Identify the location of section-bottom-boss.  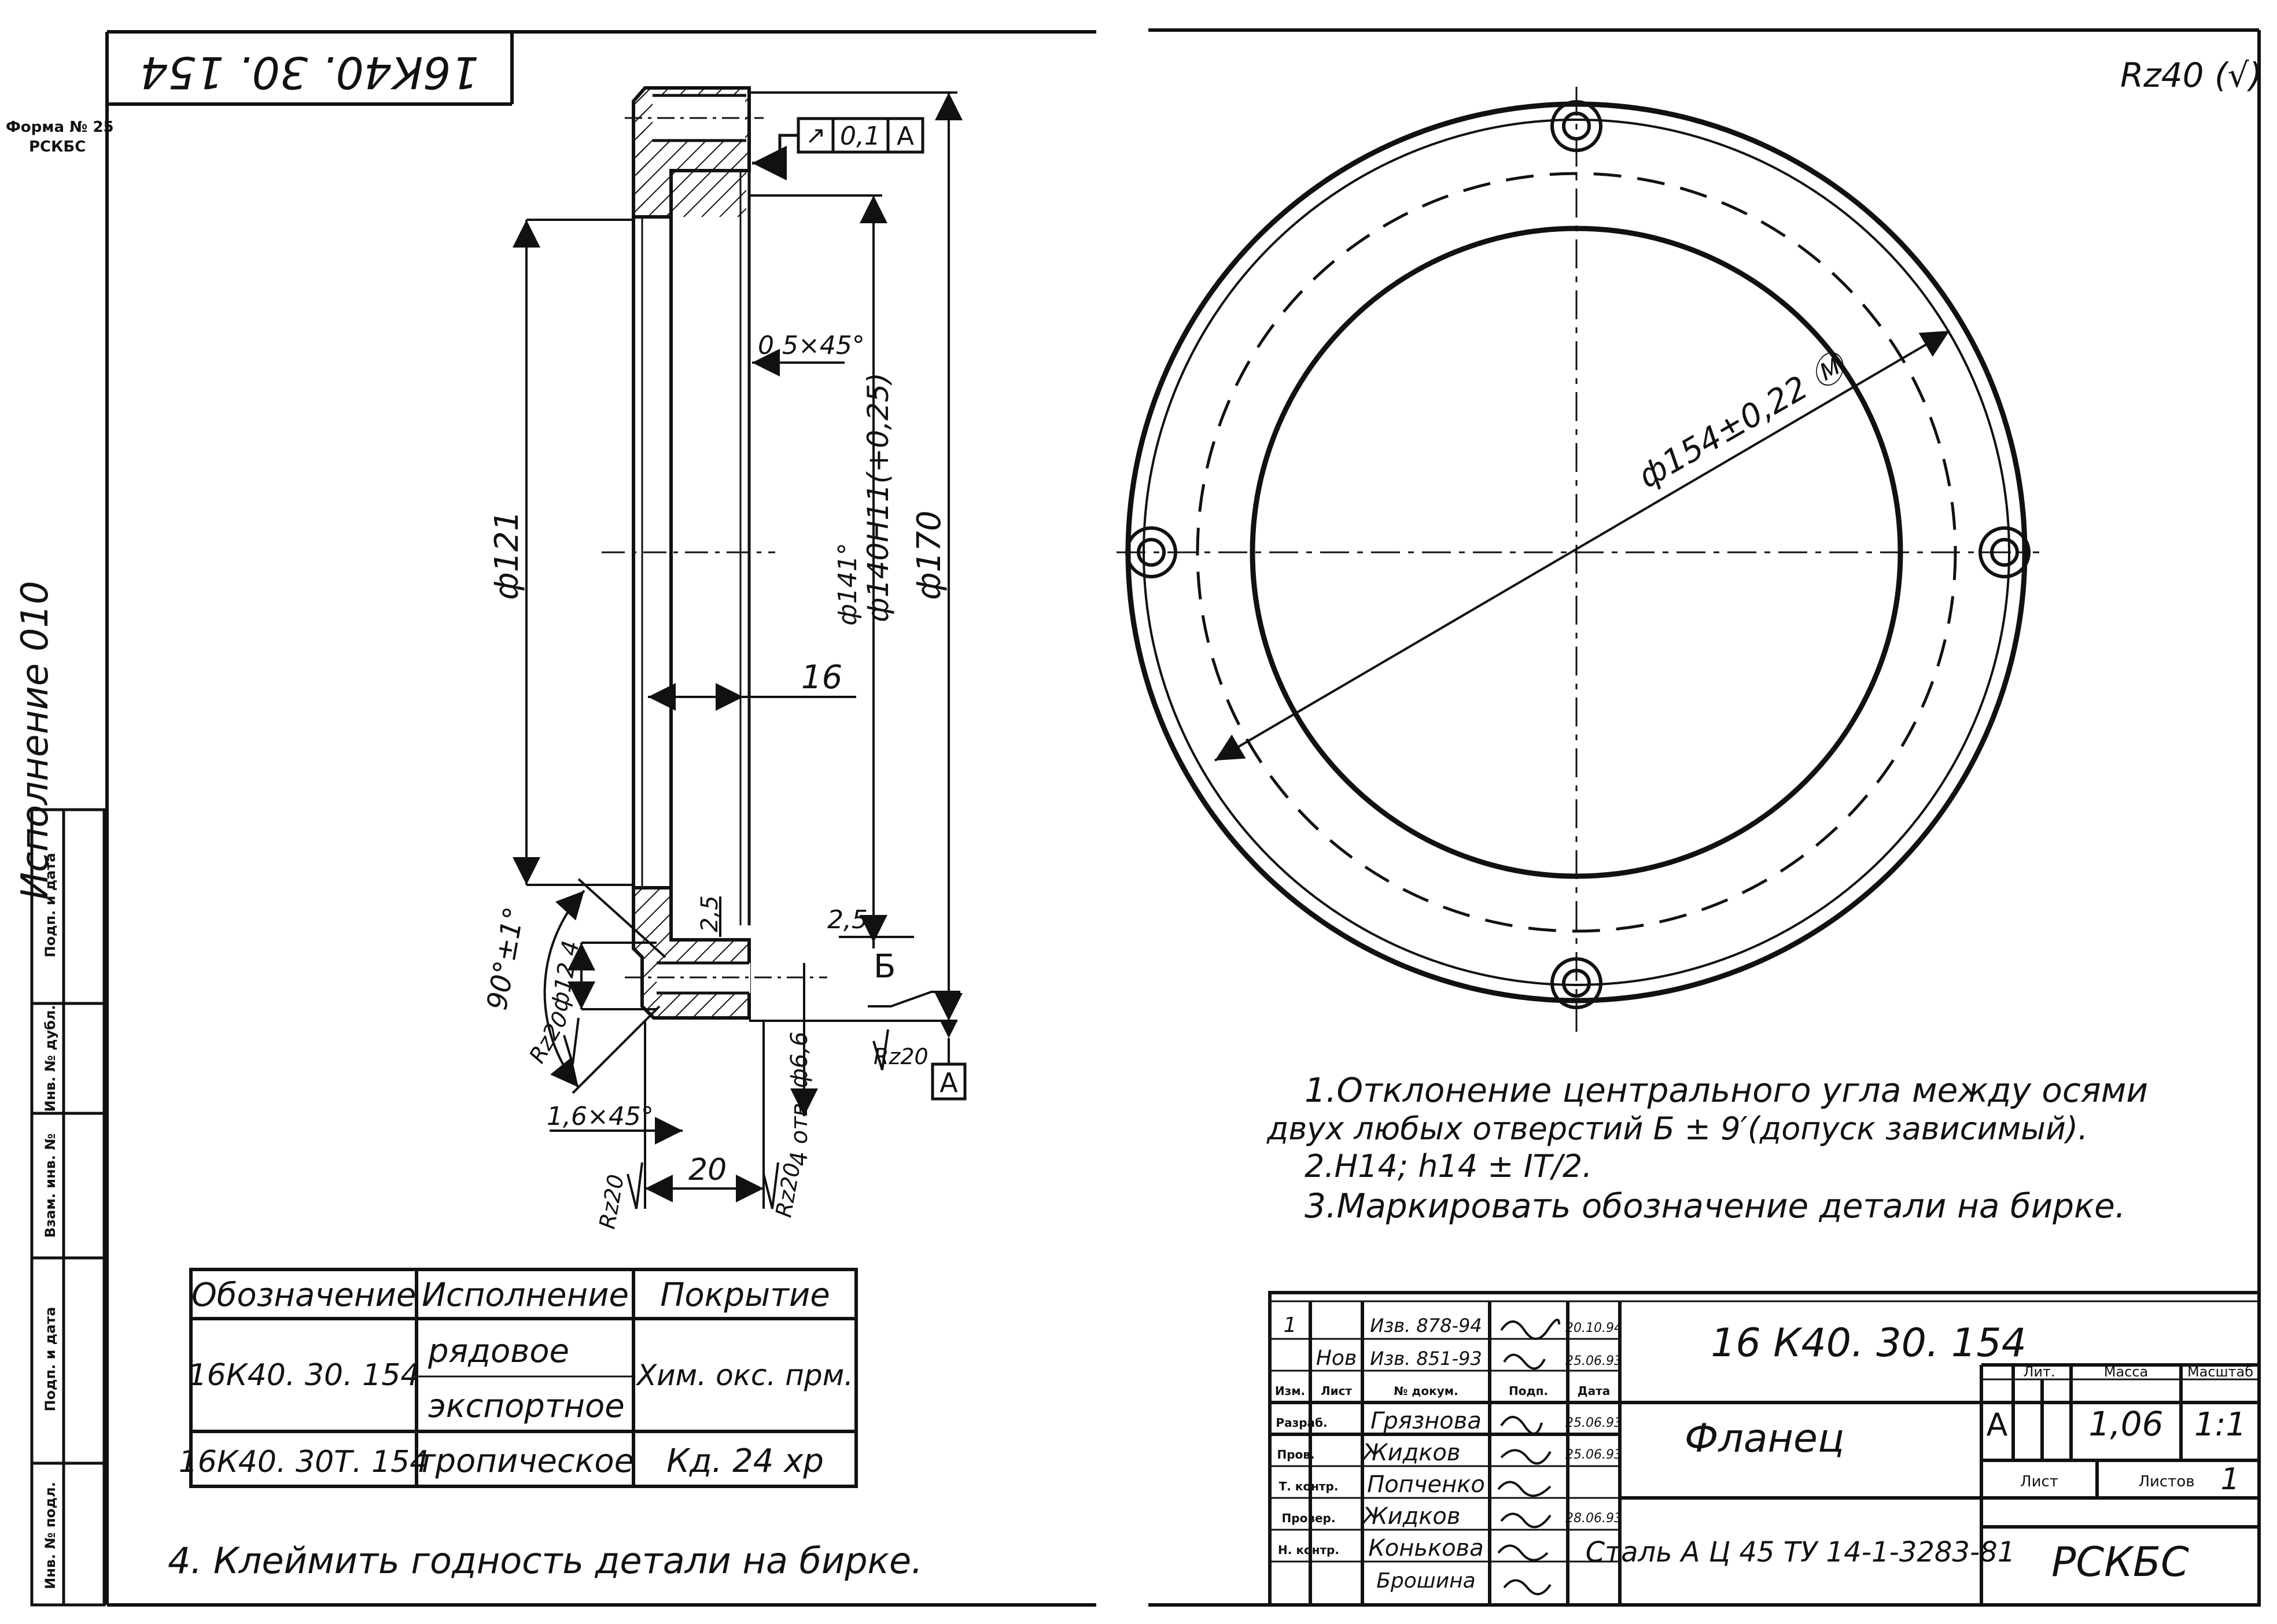
(691, 953).